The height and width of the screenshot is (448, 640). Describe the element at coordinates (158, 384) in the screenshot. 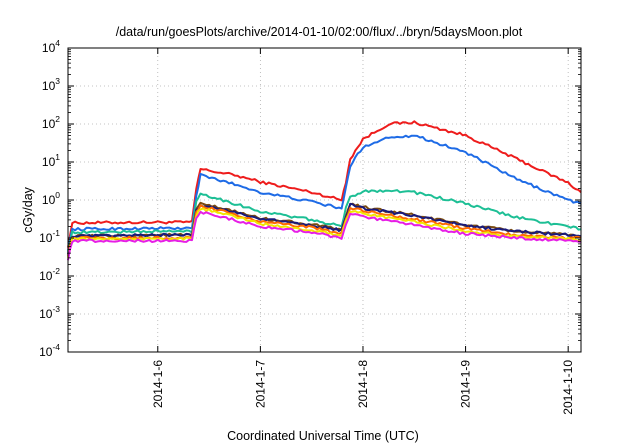

I see `x-tick-label: 2014-1-6` at that location.